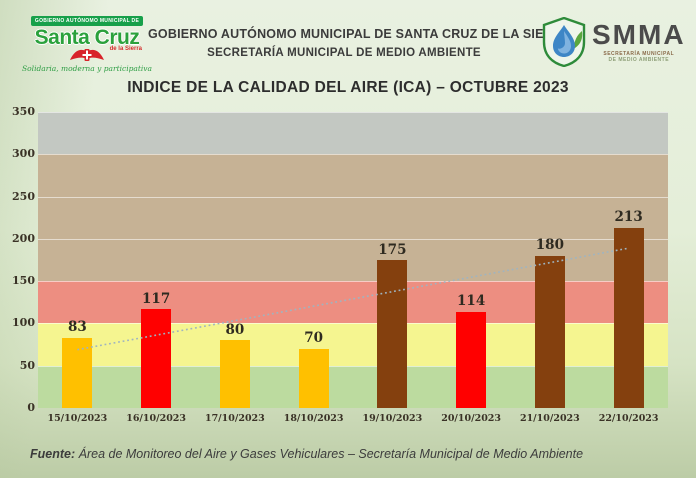 This screenshot has height=478, width=696. What do you see at coordinates (156, 260) in the screenshot?
I see `bar-column-16/10/2023: 117` at bounding box center [156, 260].